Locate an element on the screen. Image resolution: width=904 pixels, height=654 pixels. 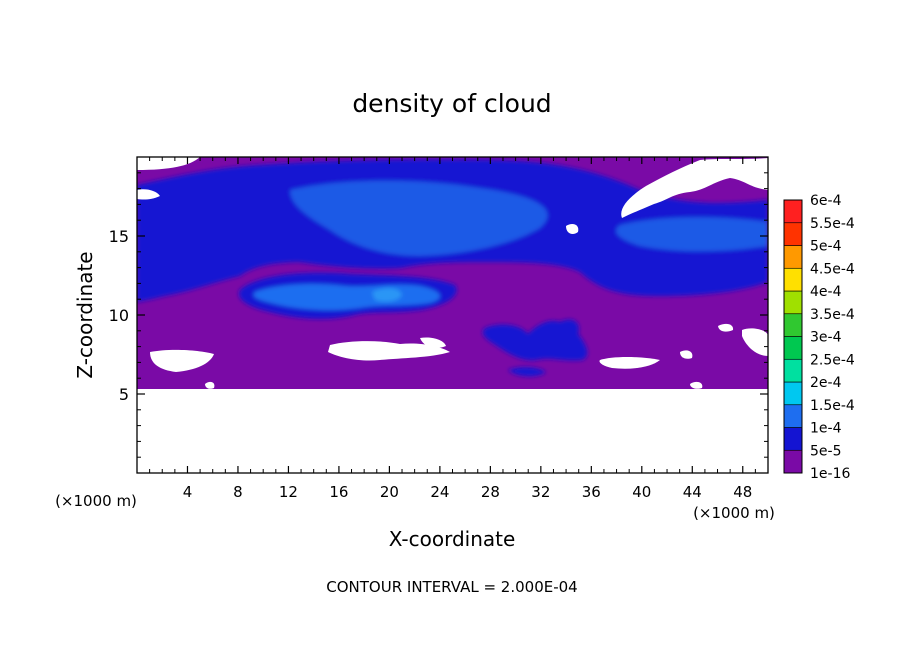
lower-cloud-cell is located at coordinates (535, 340).